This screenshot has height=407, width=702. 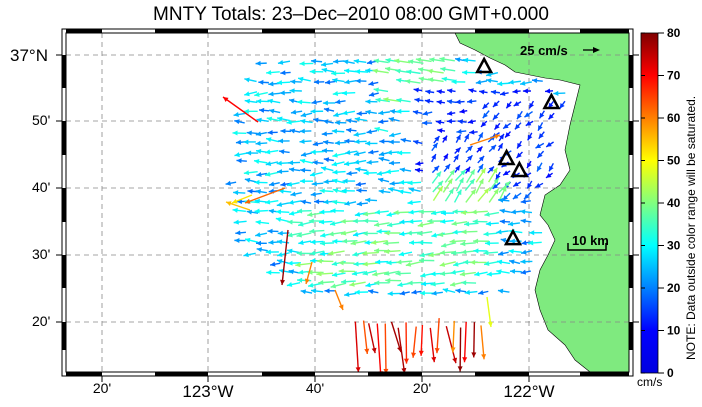 What do you see at coordinates (649, 382) in the screenshot?
I see `colorbar-unit: cm/s` at bounding box center [649, 382].